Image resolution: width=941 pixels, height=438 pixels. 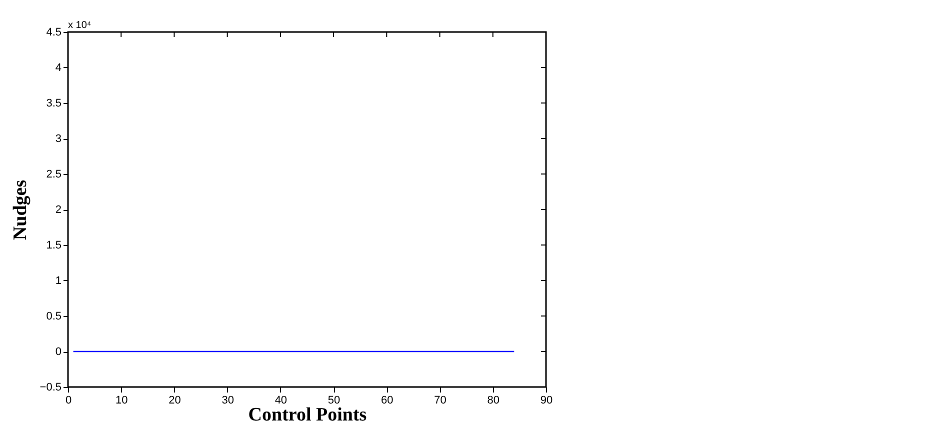 What do you see at coordinates (493, 400) in the screenshot?
I see `x-tick-label: 80` at bounding box center [493, 400].